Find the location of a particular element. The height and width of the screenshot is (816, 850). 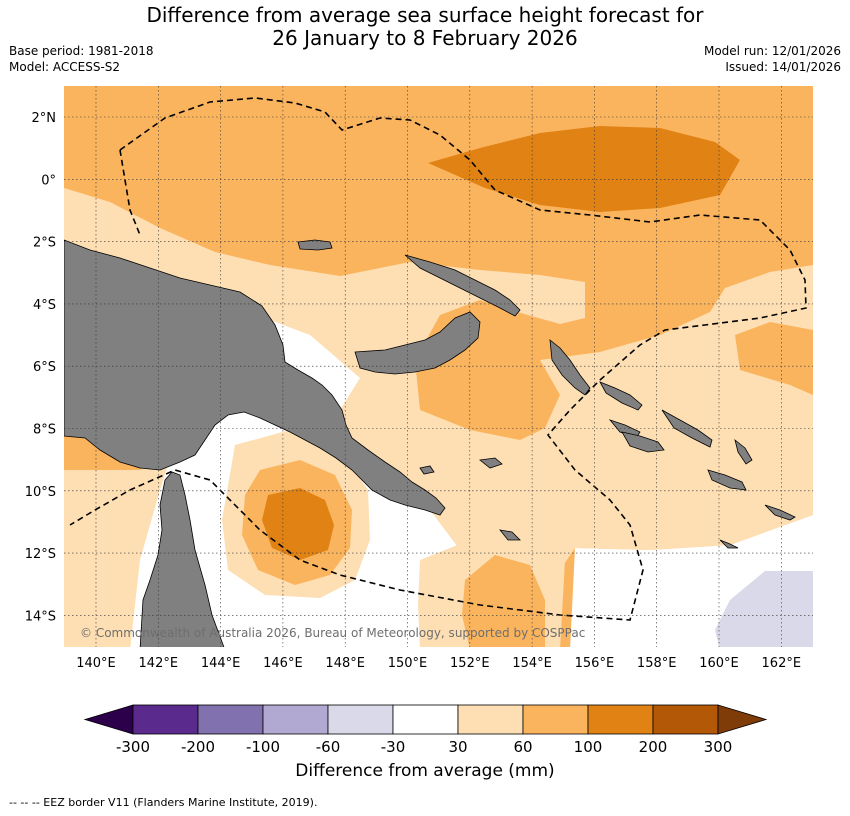

meta-left: Base period: 1981-2018 Model: ACCESS-S2 is located at coordinates (81, 59).